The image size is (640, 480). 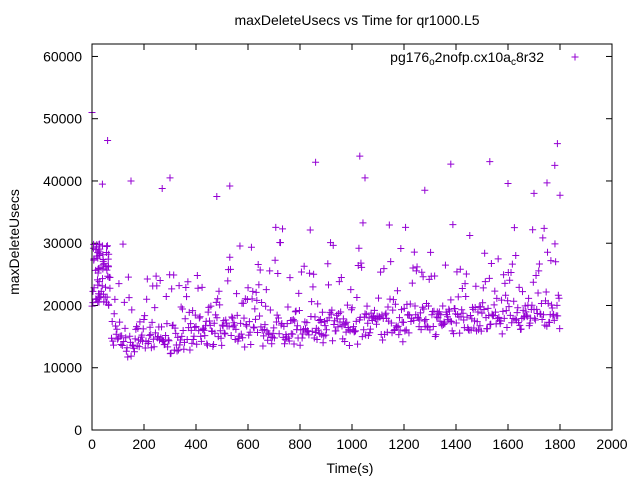 I want to click on y-tick-label: 50000, so click(x=62, y=119).